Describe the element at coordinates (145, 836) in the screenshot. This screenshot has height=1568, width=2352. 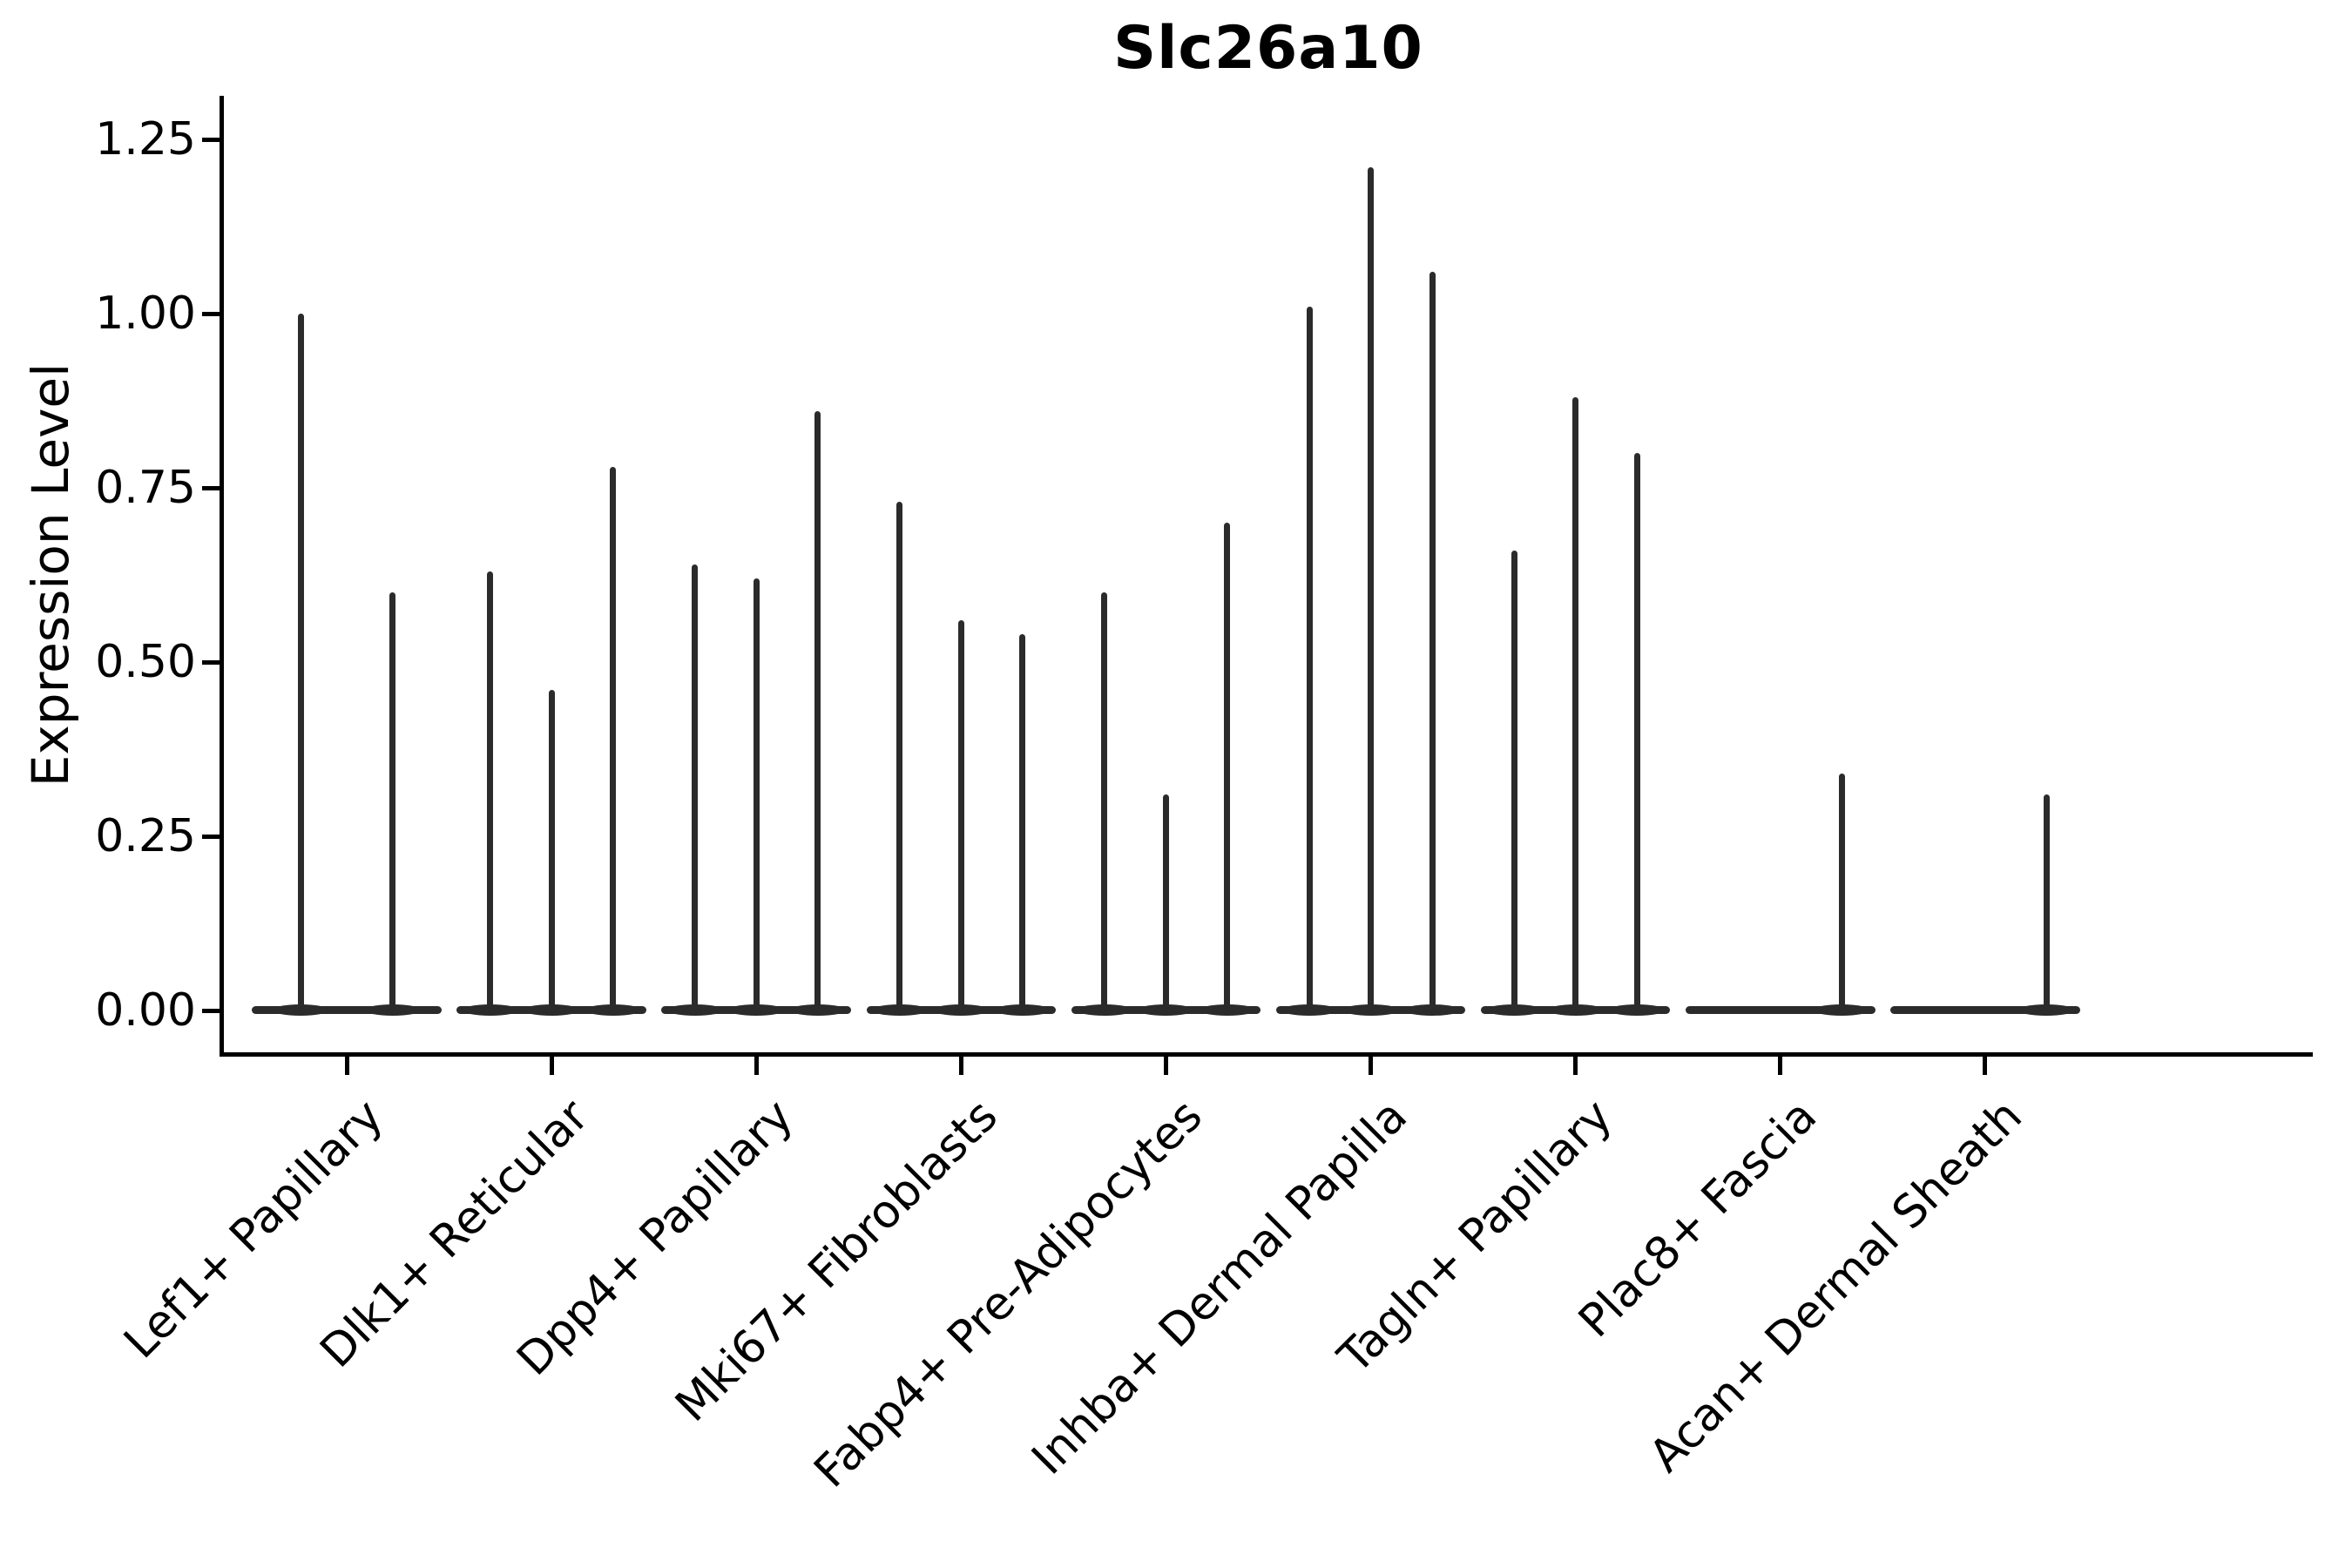
I see `y-tick-label: 0.25` at that location.